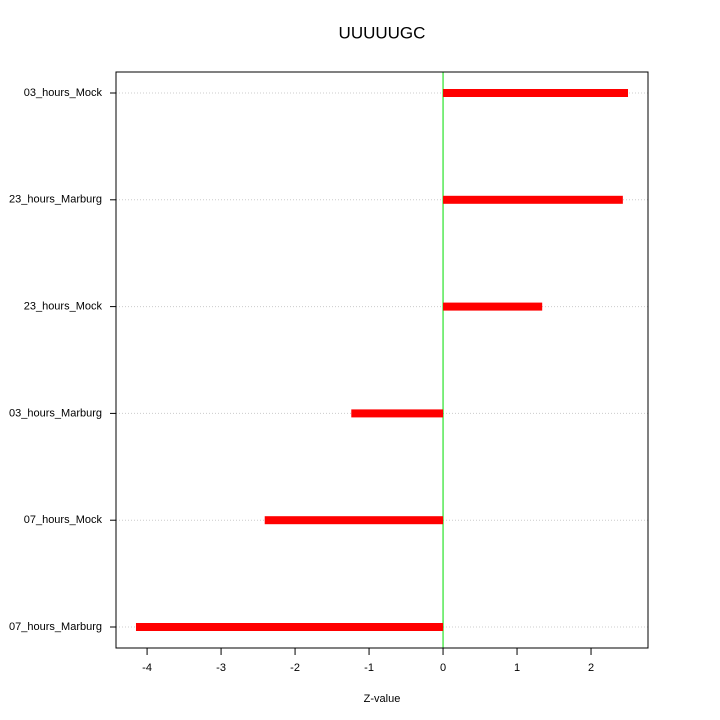 The image size is (720, 720). I want to click on x-axis-label: Z-value, so click(382, 699).